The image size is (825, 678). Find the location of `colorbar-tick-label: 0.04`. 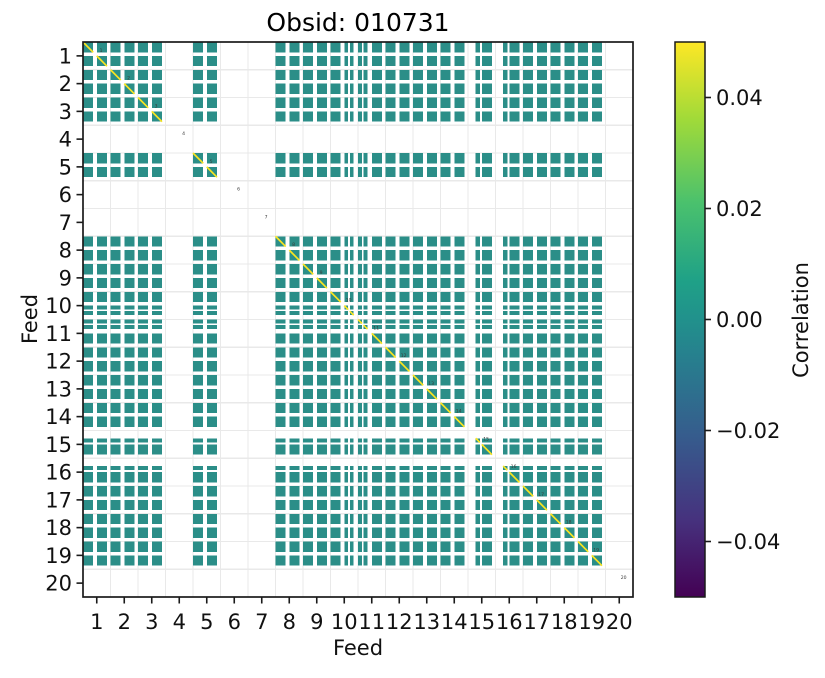

colorbar-tick-label: 0.04 is located at coordinates (739, 98).